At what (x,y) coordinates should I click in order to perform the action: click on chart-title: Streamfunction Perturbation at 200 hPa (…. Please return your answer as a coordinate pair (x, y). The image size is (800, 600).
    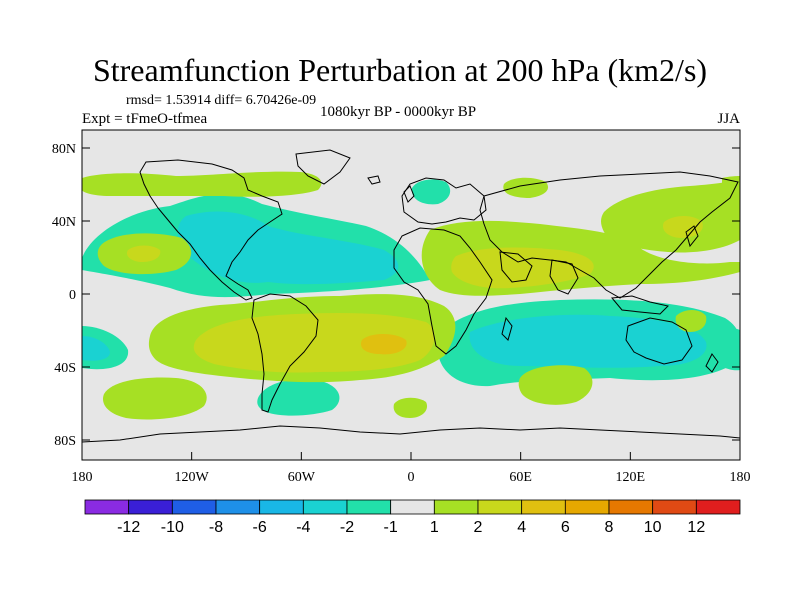
    Looking at the image, I should click on (400, 70).